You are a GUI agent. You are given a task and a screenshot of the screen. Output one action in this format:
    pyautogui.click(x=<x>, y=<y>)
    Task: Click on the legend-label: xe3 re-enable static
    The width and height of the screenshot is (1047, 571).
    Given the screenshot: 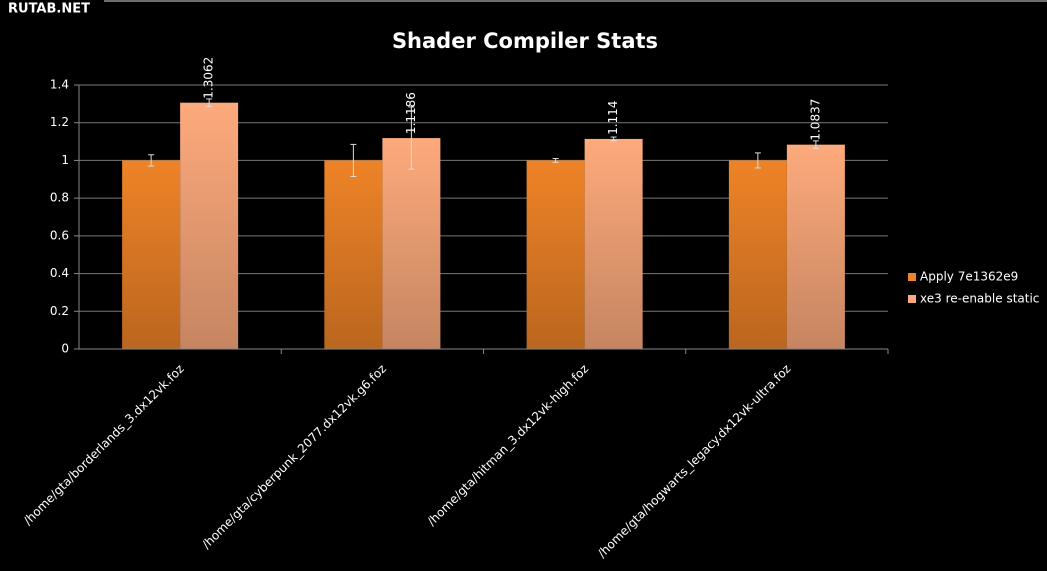 What is the action you would take?
    pyautogui.click(x=979, y=299)
    